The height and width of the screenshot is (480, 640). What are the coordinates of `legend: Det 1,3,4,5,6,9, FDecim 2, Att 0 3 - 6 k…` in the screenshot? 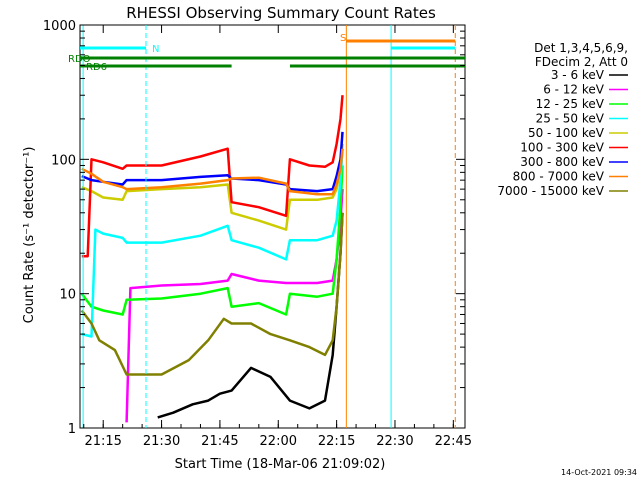 It's located at (562, 119).